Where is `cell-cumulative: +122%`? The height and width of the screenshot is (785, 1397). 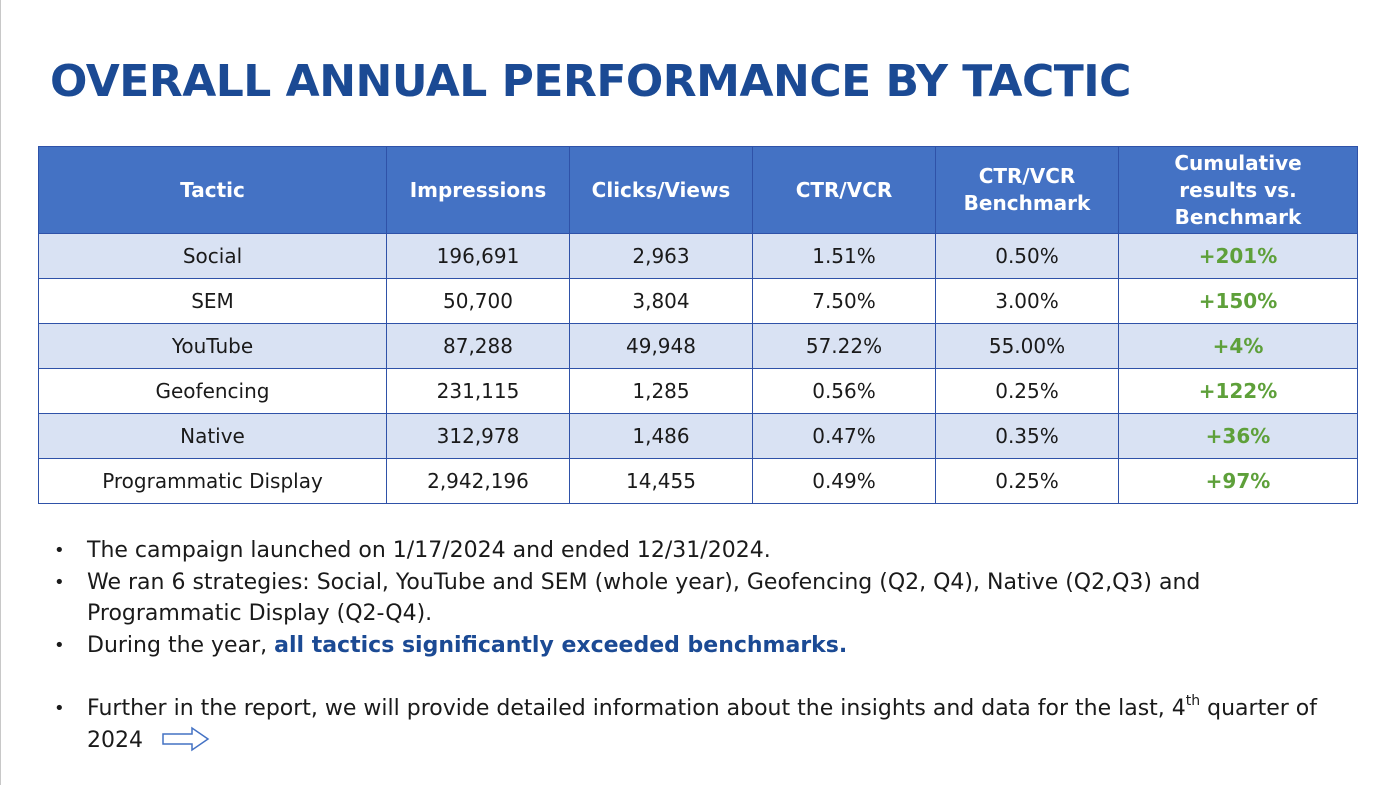
cell-cumulative: +122% is located at coordinates (1238, 391).